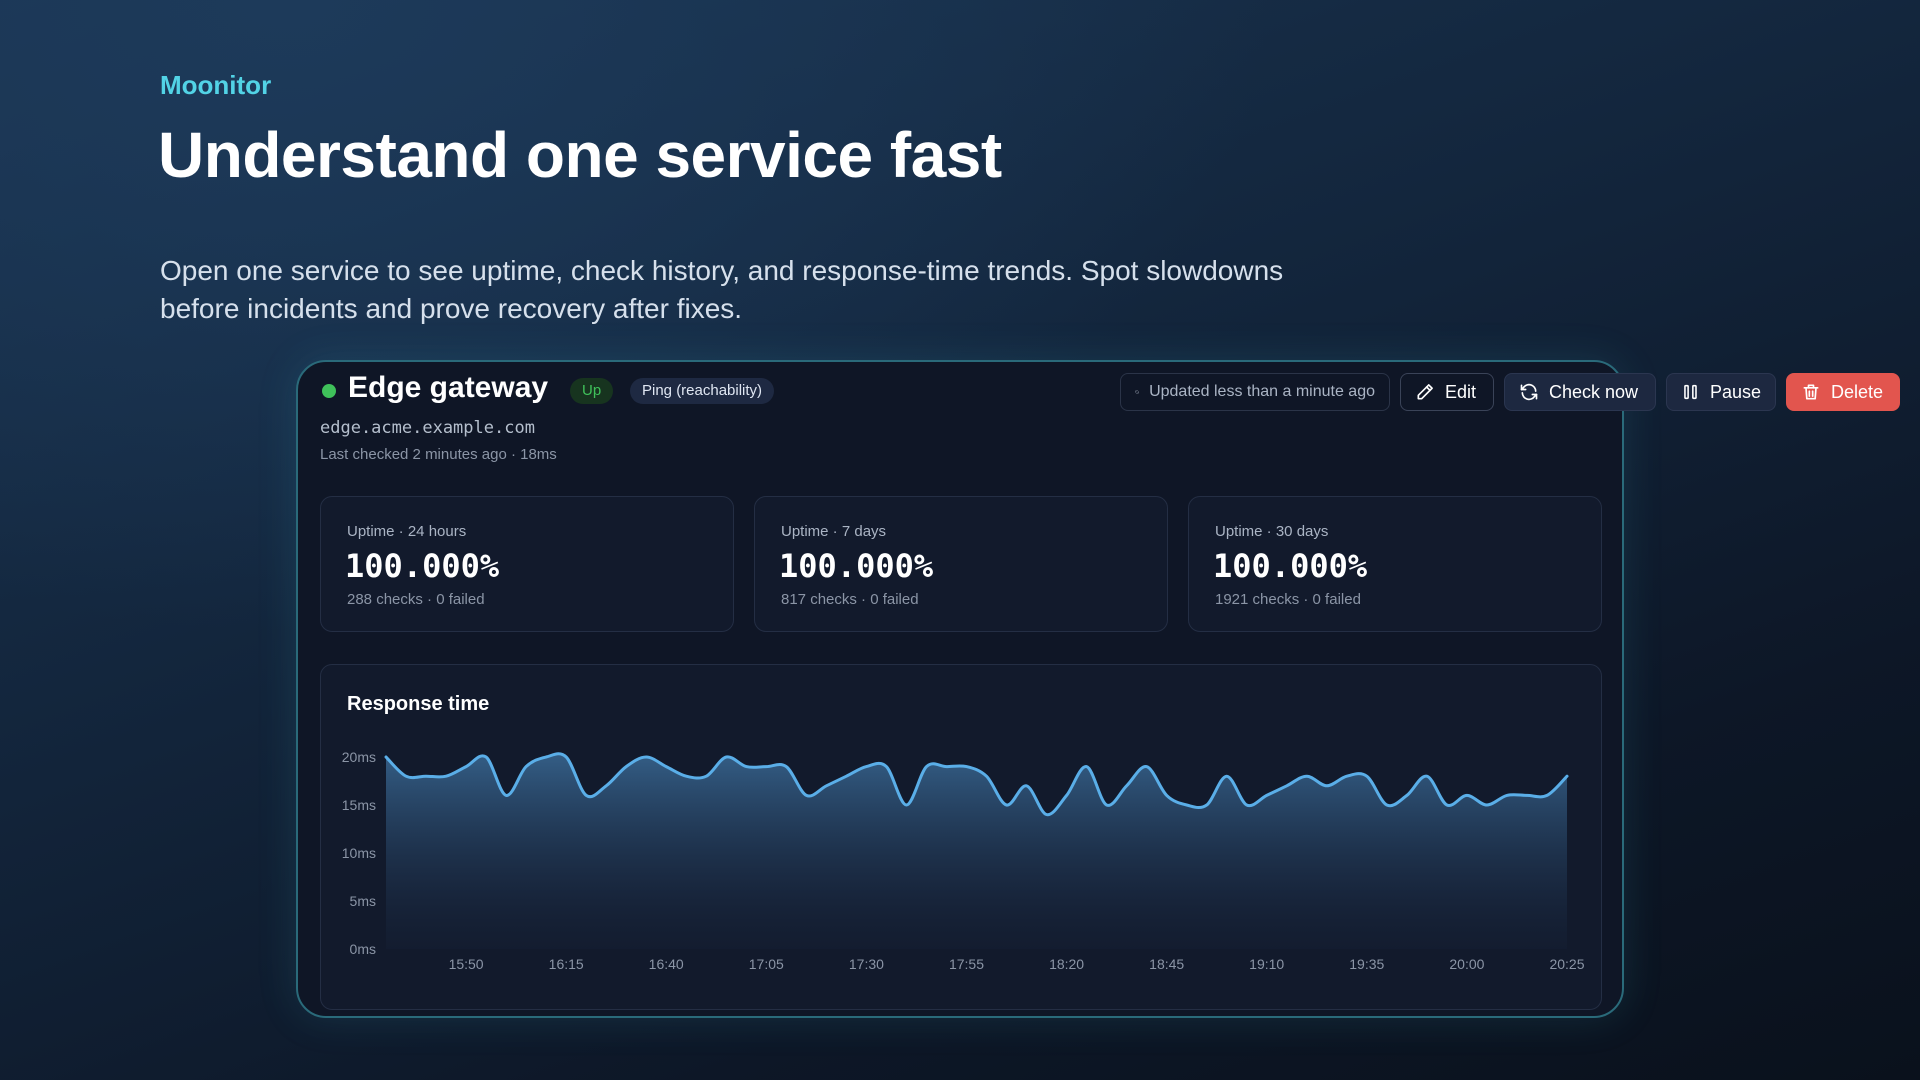  I want to click on uptime-card-label: Uptime · 30 days, so click(1272, 531).